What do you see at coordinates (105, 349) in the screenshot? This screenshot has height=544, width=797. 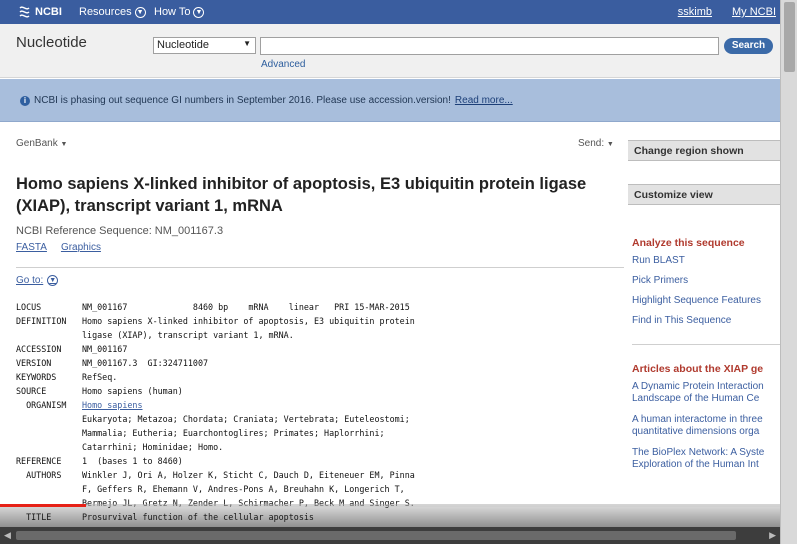 I see `flatfile-value: NM_001167` at bounding box center [105, 349].